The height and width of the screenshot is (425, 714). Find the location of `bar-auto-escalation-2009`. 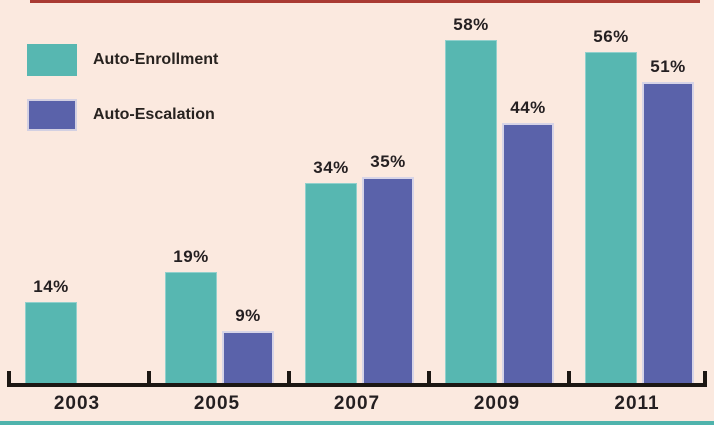

bar-auto-escalation-2009 is located at coordinates (528, 254).